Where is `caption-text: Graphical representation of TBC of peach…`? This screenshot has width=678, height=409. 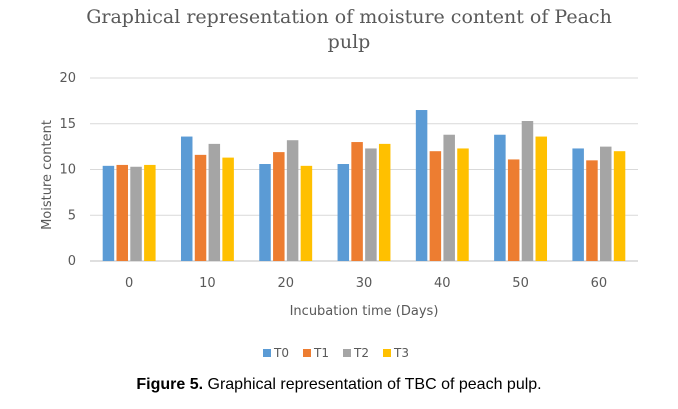
caption-text: Graphical representation of TBC of peach… is located at coordinates (372, 384).